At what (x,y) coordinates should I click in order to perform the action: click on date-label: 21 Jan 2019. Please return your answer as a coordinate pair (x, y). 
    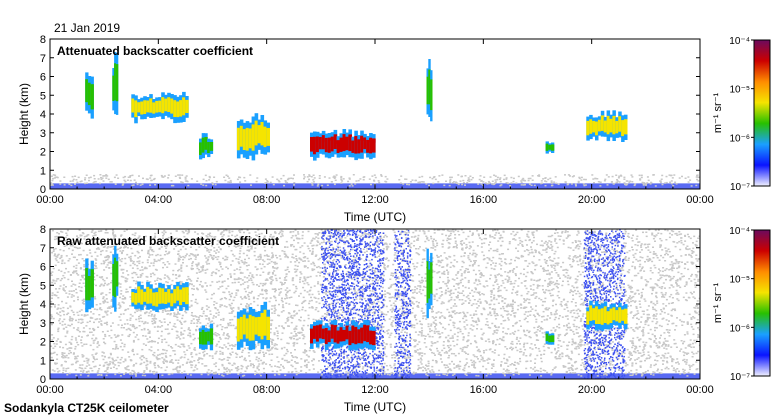
    Looking at the image, I should click on (87, 28).